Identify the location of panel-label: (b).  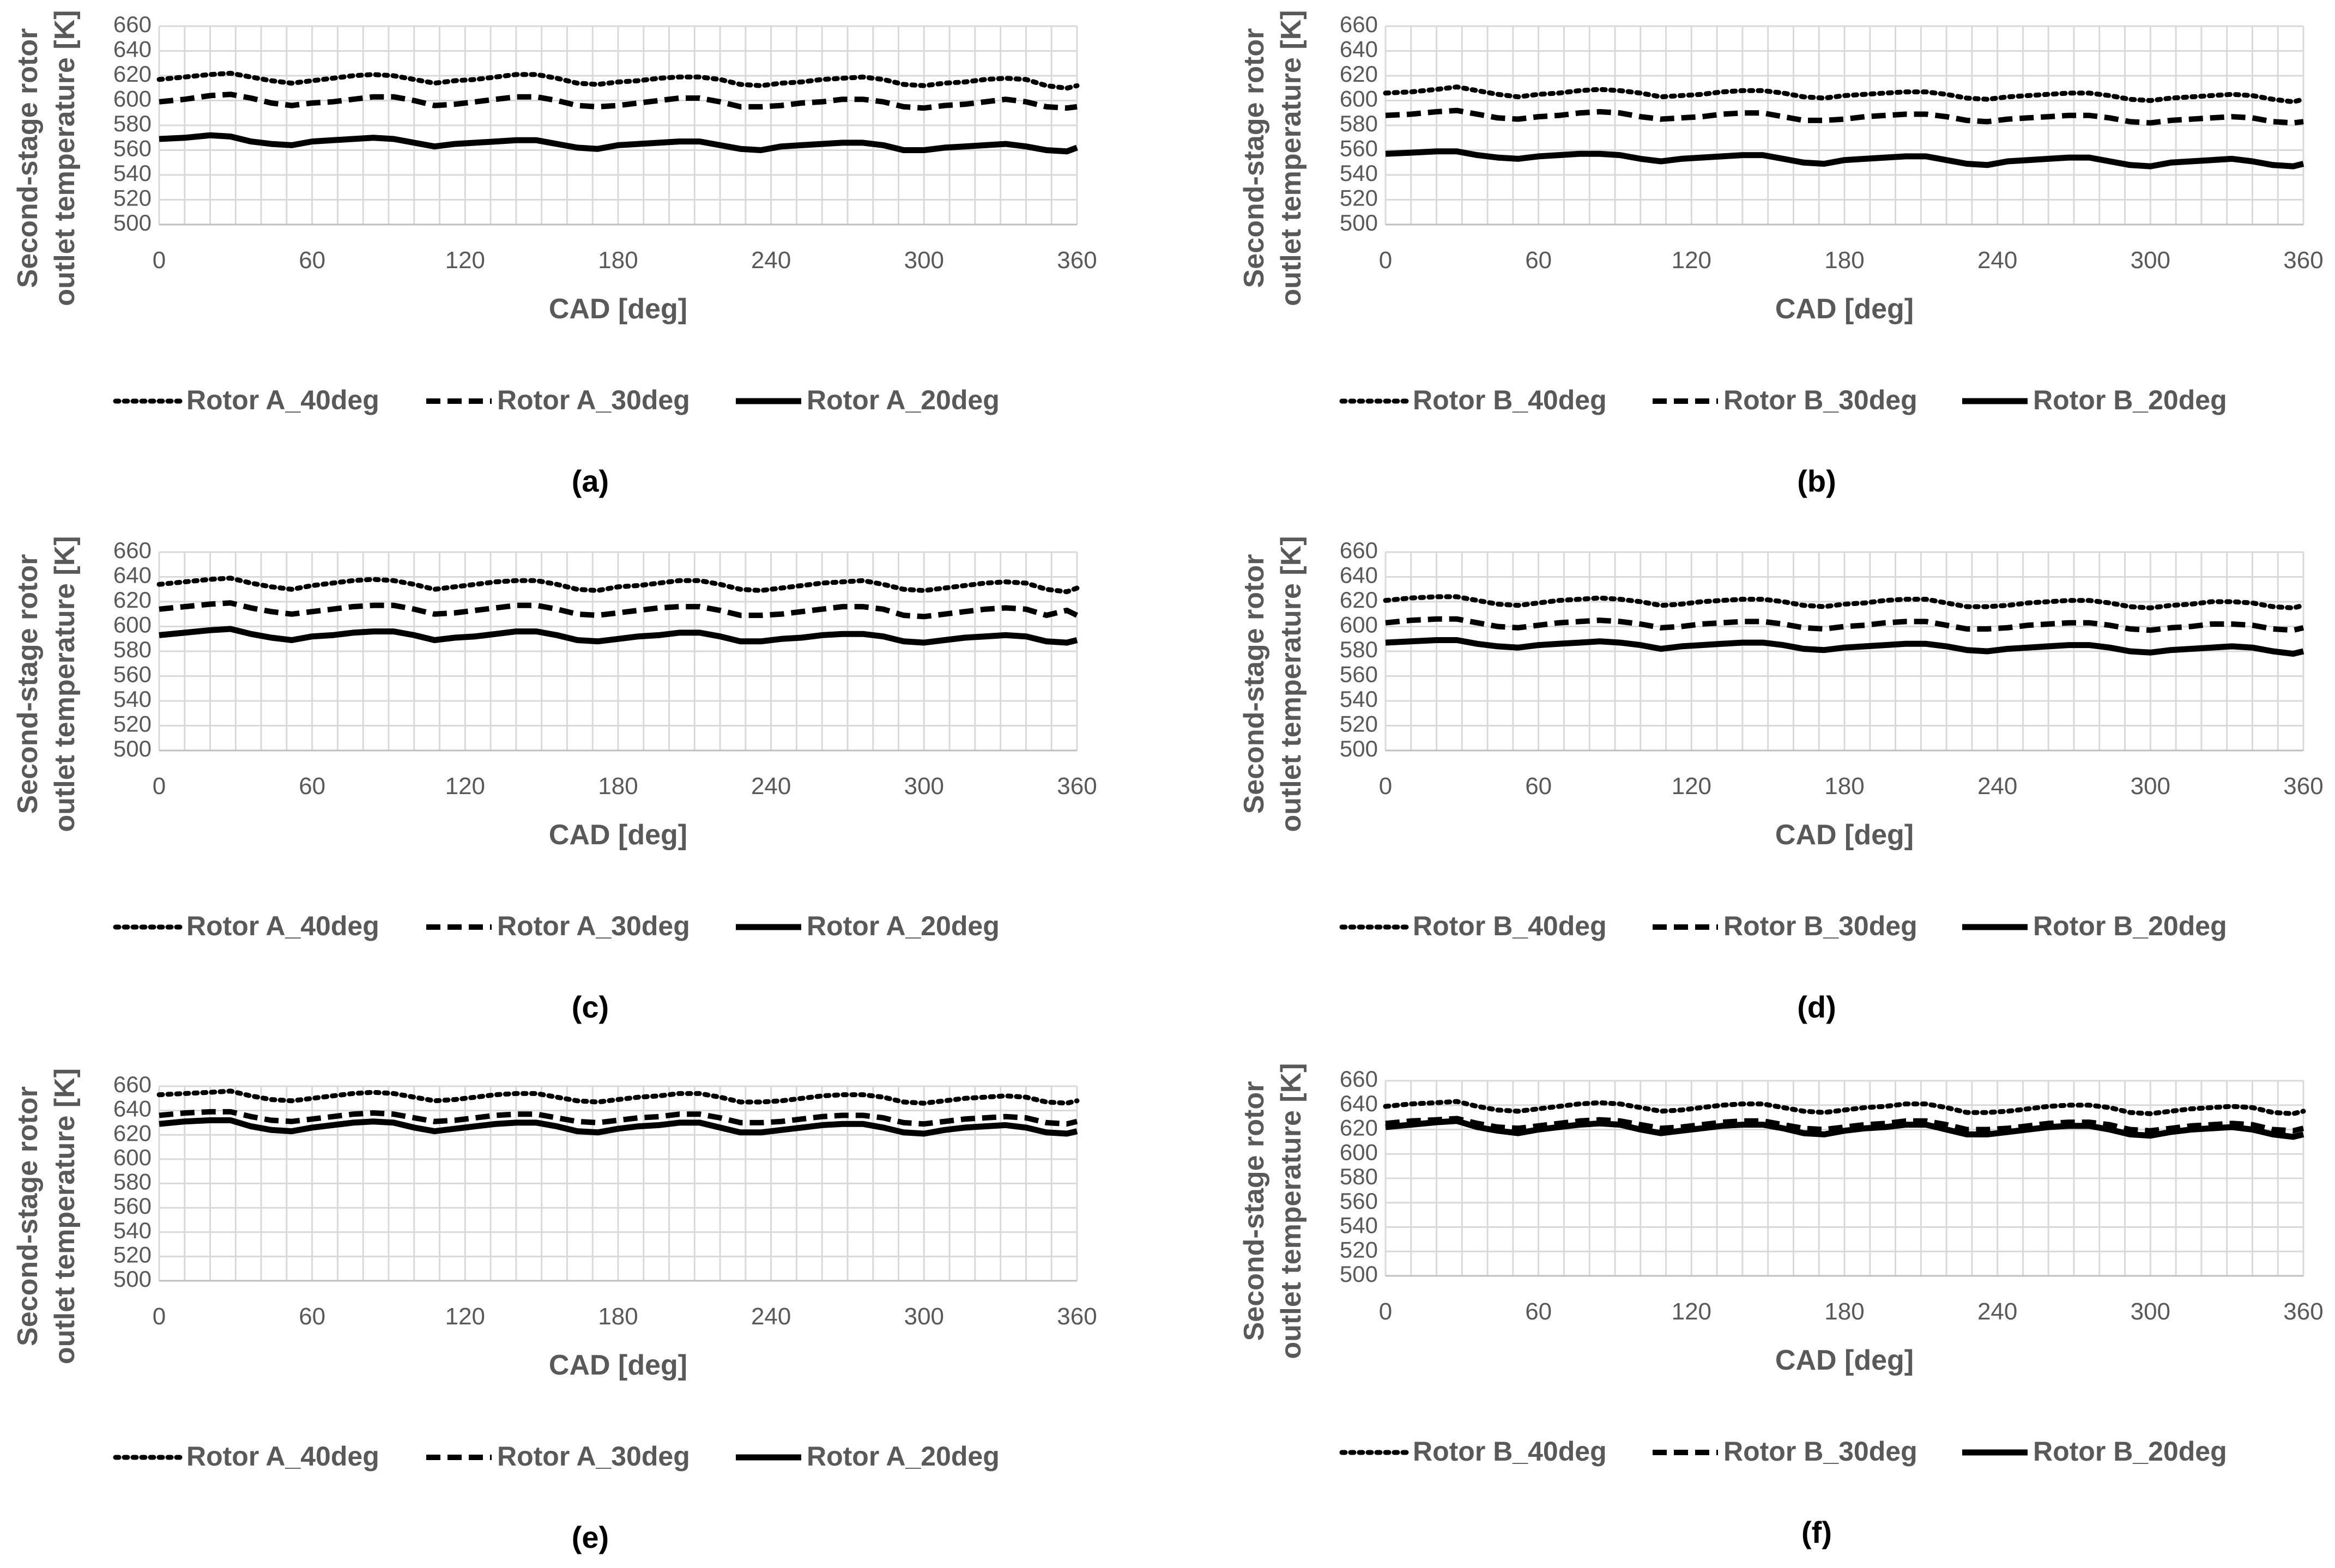
(1816, 481).